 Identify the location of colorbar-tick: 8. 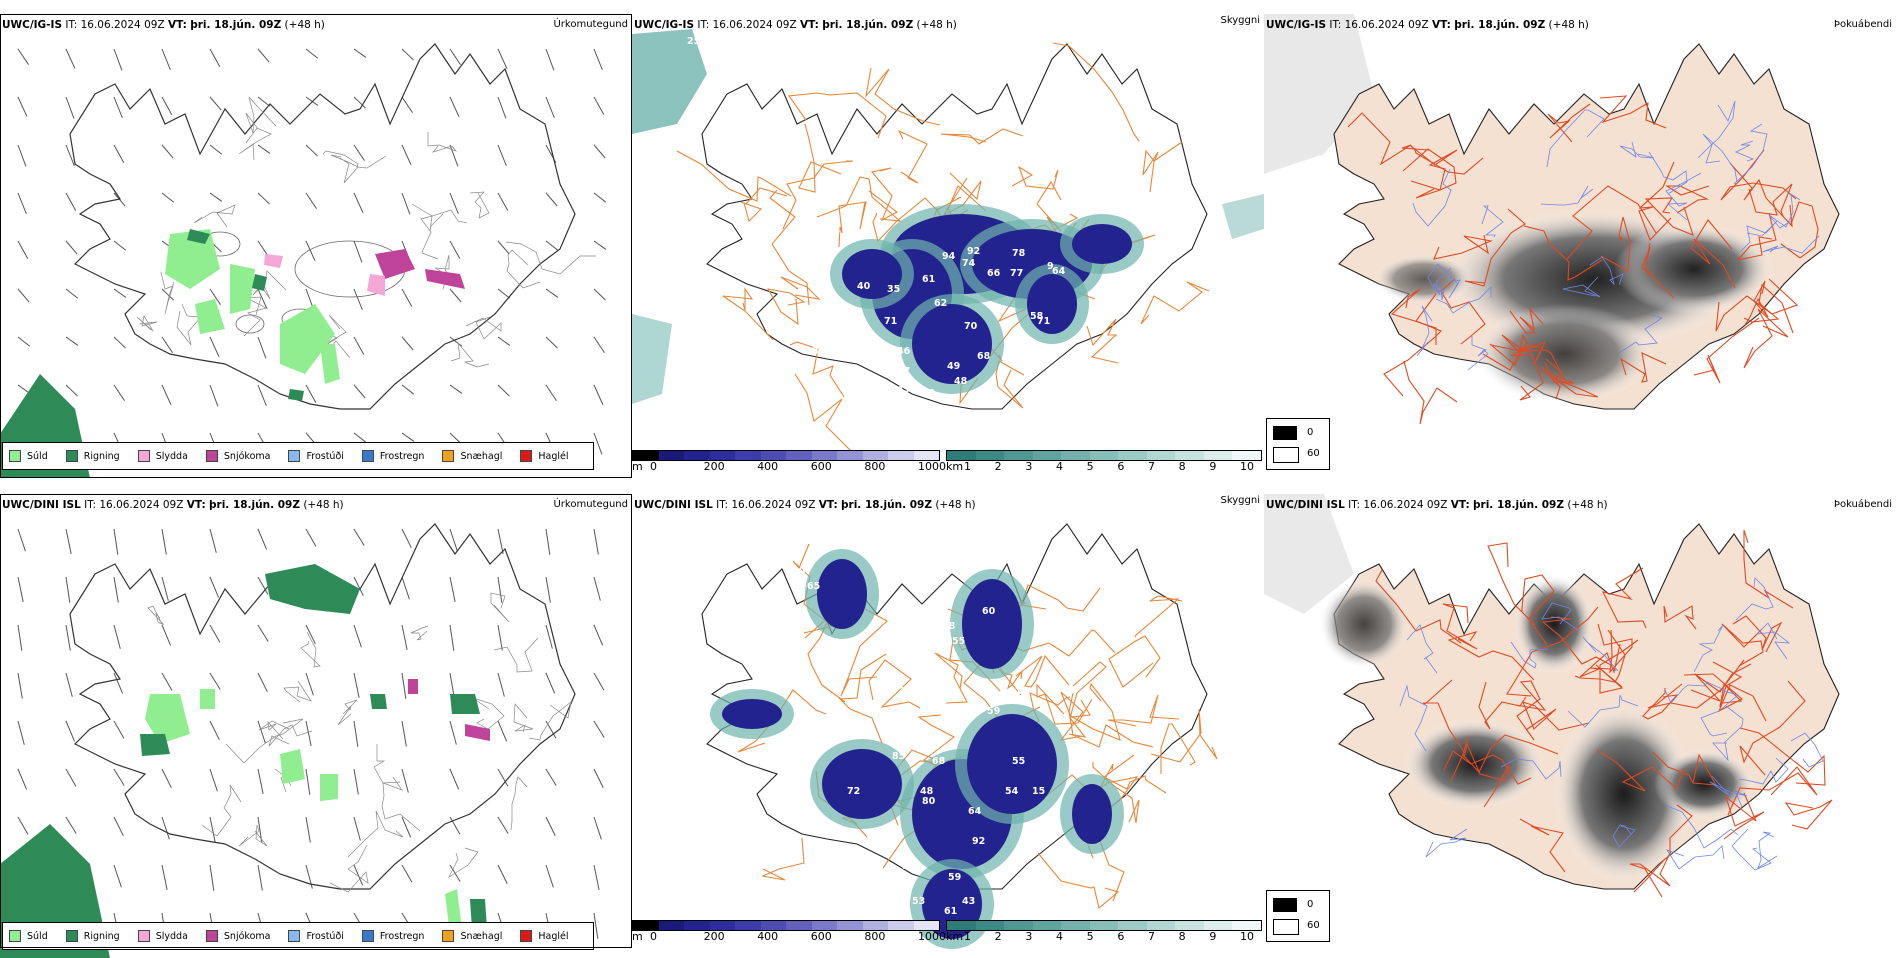
(1182, 936).